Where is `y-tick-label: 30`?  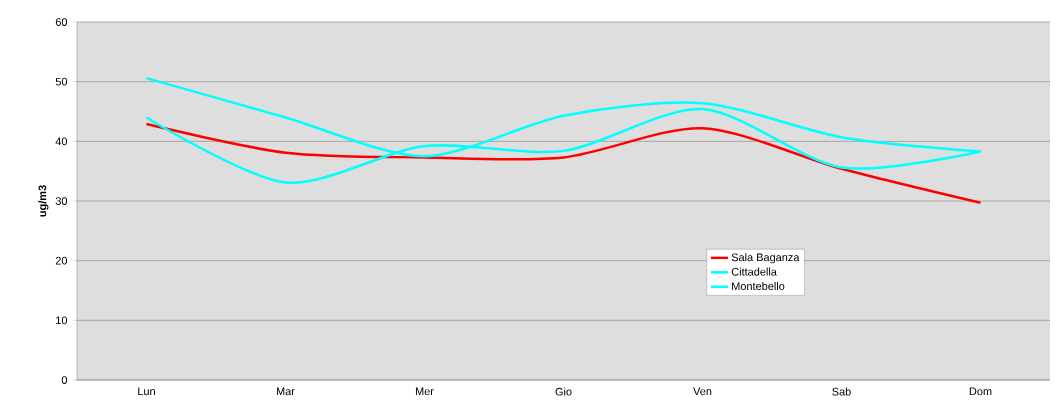
y-tick-label: 30 is located at coordinates (61, 201).